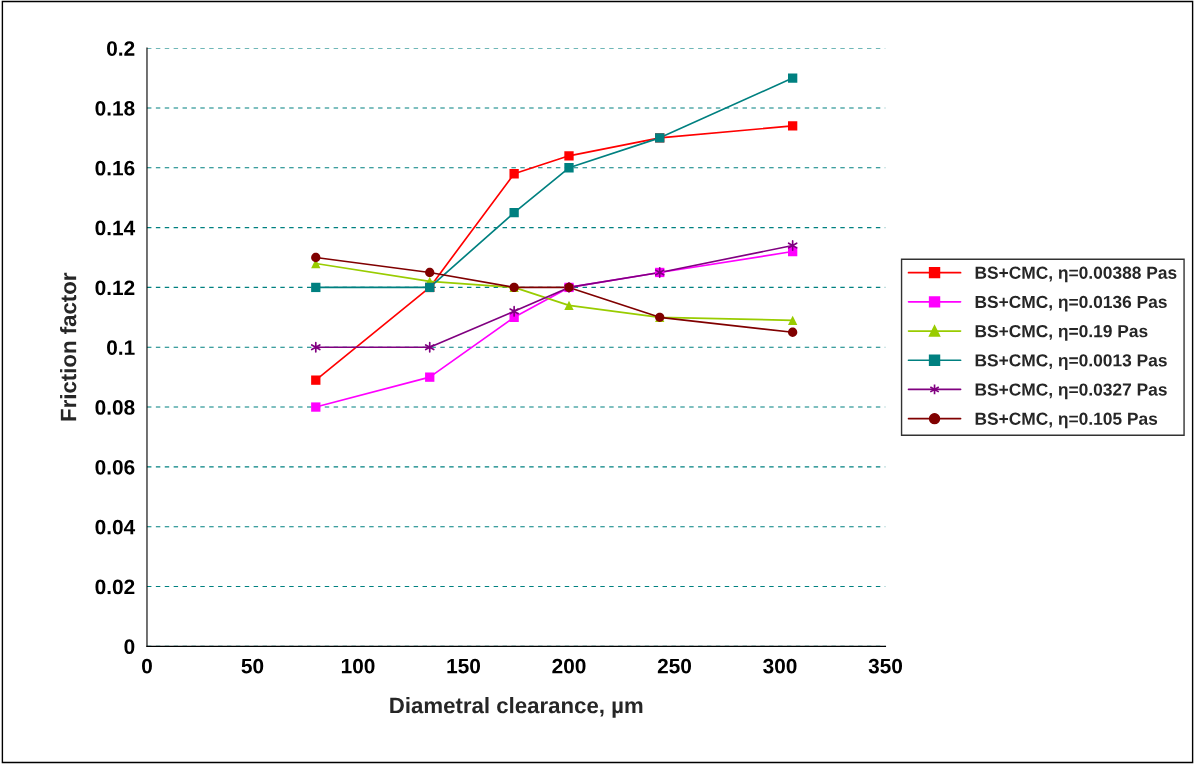 The width and height of the screenshot is (1195, 764). What do you see at coordinates (121, 347) in the screenshot?
I see `y-tick-label: 0.1` at bounding box center [121, 347].